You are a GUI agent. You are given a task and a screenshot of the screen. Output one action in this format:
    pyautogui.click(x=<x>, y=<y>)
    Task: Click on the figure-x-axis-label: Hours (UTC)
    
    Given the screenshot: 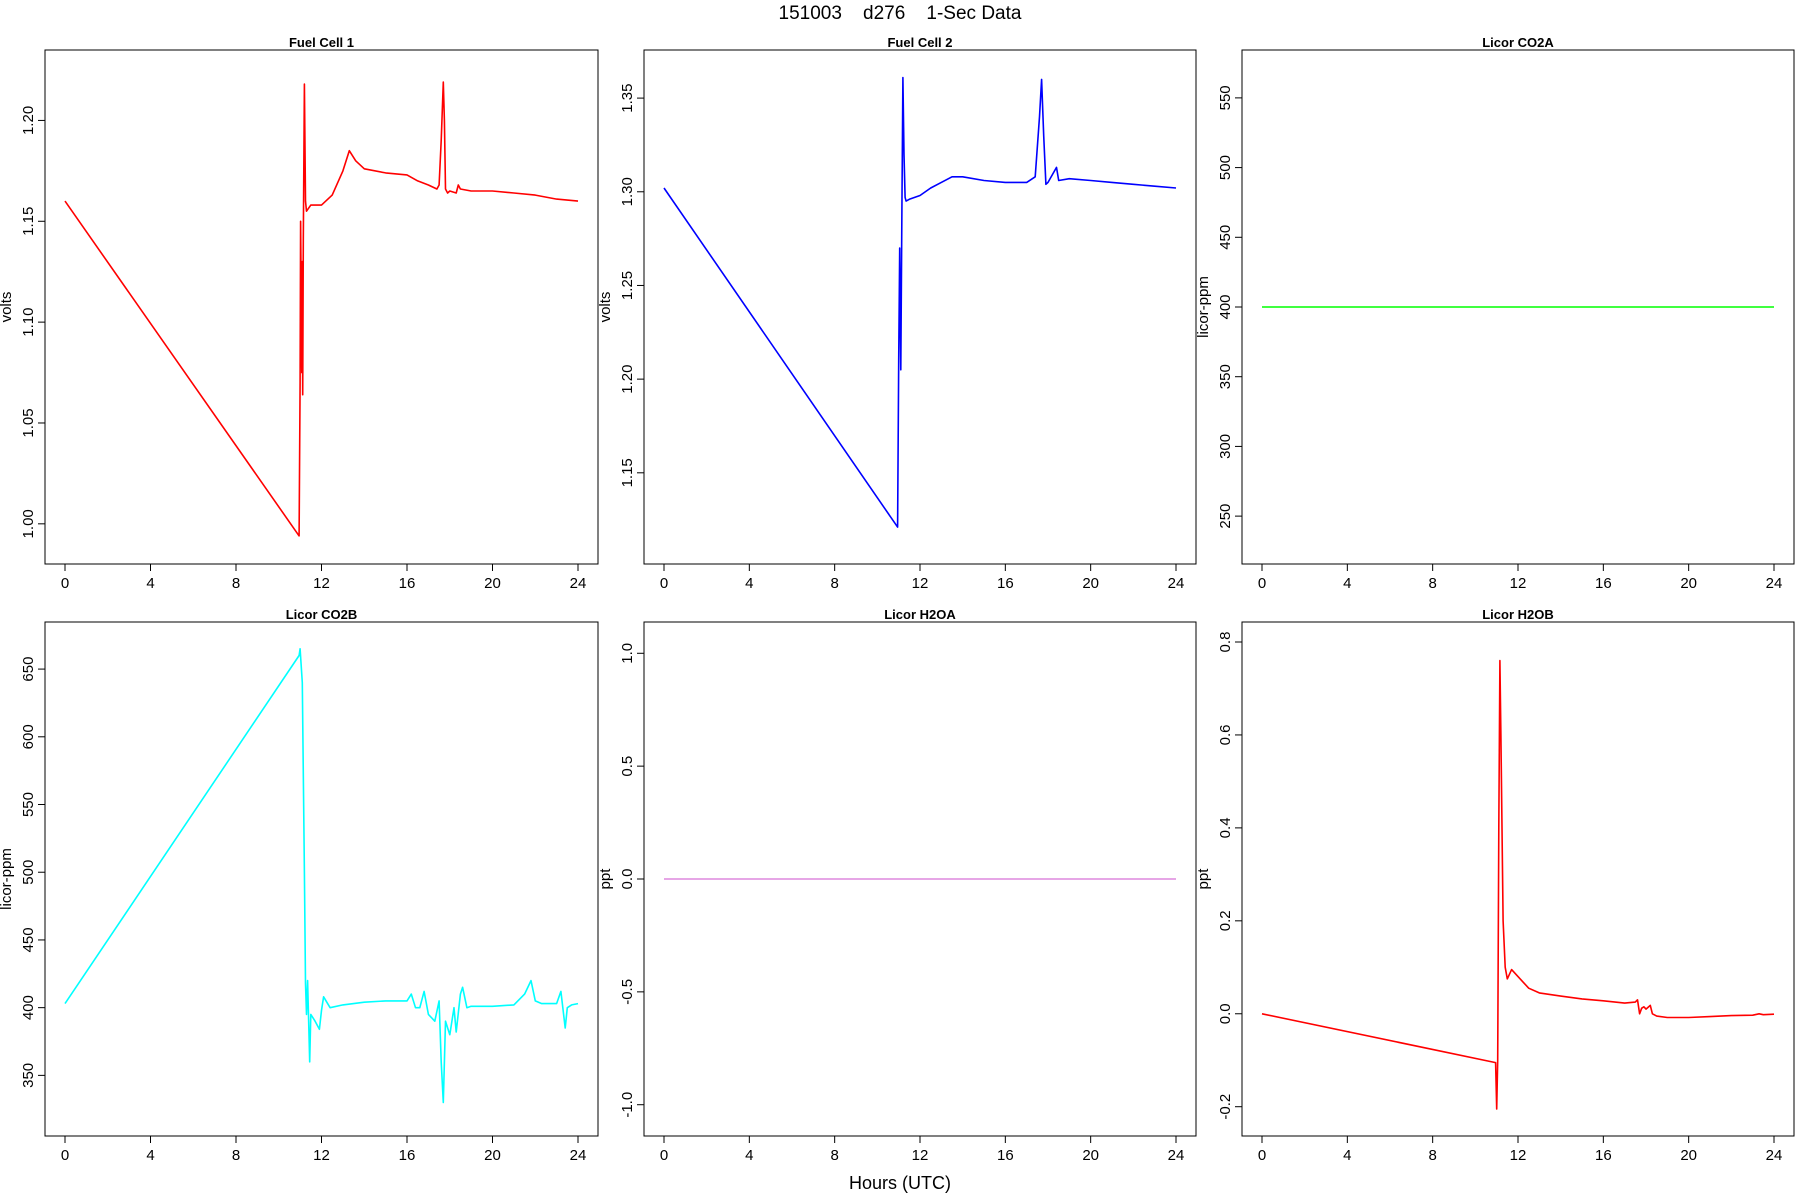 What is the action you would take?
    pyautogui.click(x=900, y=1183)
    